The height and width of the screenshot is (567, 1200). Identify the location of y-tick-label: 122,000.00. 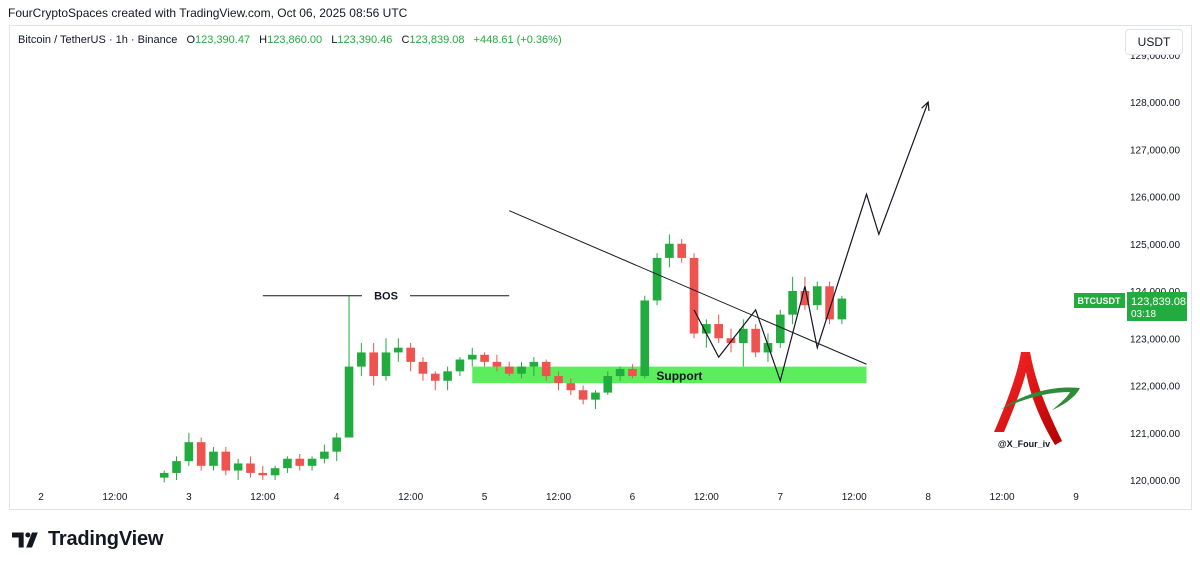
(1155, 387).